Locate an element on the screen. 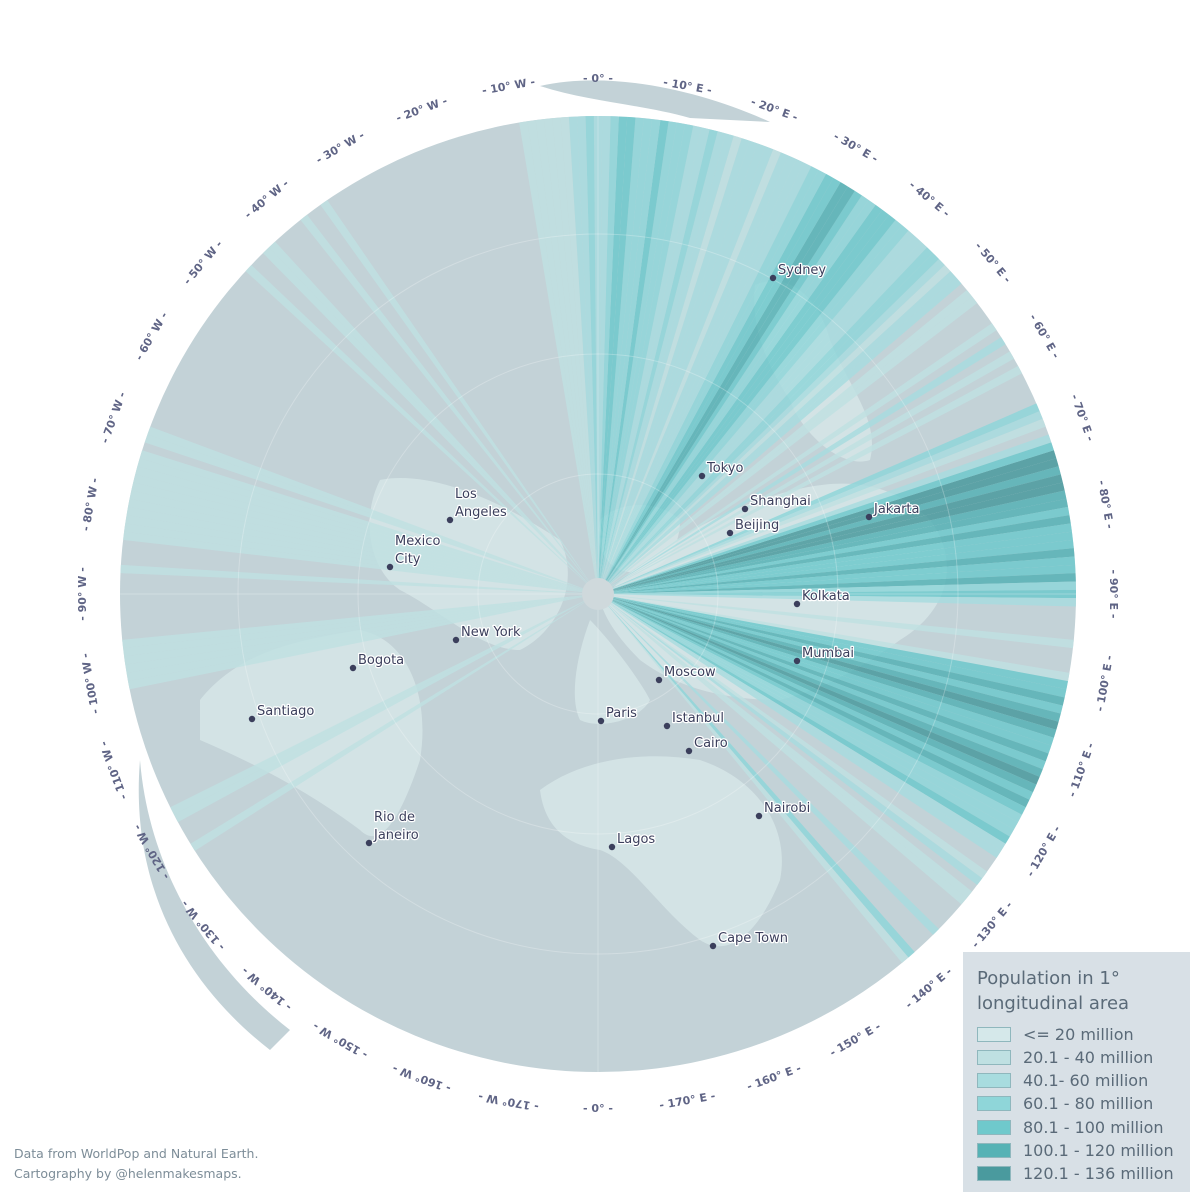 The height and width of the screenshot is (1200, 1200). longitude-tick-label: - 80° E - is located at coordinates (1105, 504).